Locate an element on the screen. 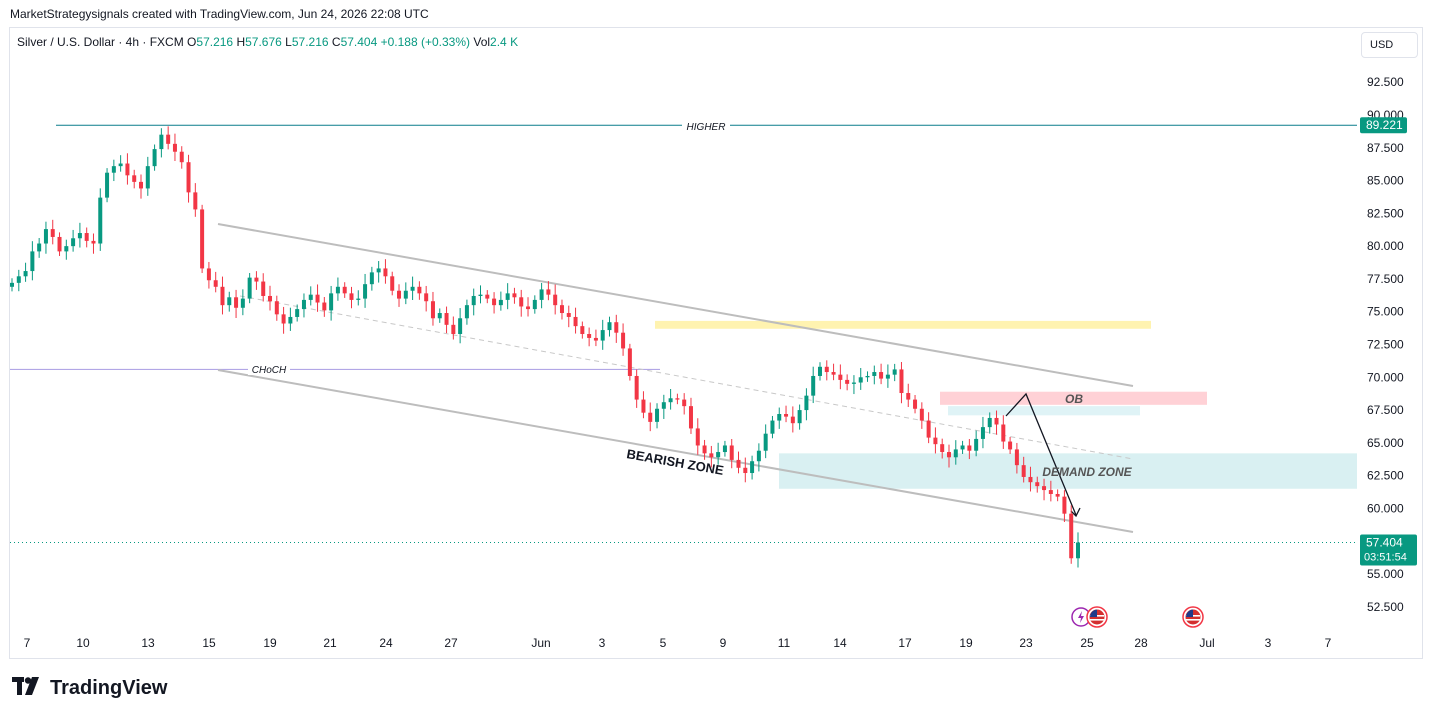  projection-arrow is located at coordinates (1041, 454).